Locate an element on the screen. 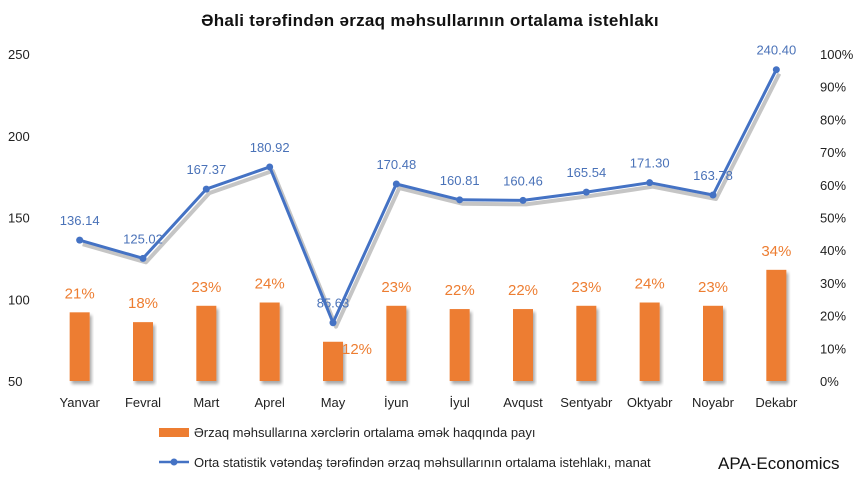 The image size is (861, 481). line-data-label: 163.78 is located at coordinates (713, 175).